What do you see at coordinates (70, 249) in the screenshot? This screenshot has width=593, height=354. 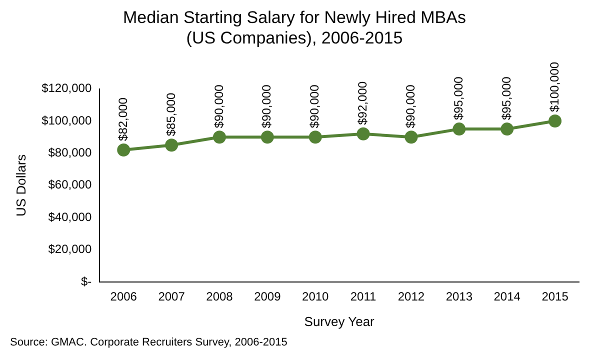 I see `y-tick-label: $20,000` at bounding box center [70, 249].